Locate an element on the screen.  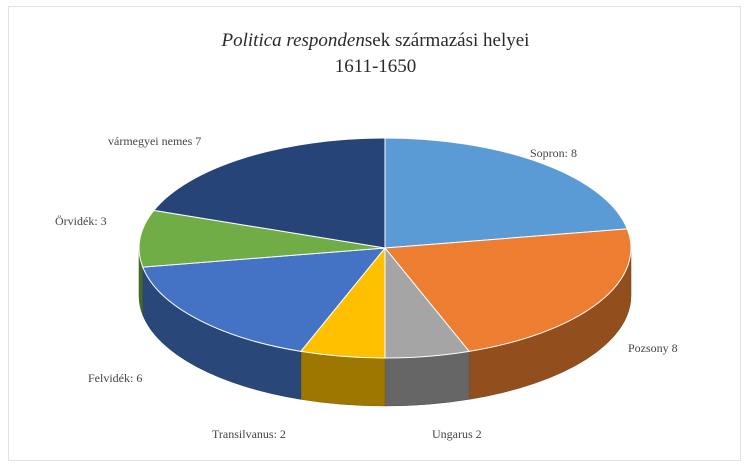
slice-label: Ungarus 2 is located at coordinates (457, 434).